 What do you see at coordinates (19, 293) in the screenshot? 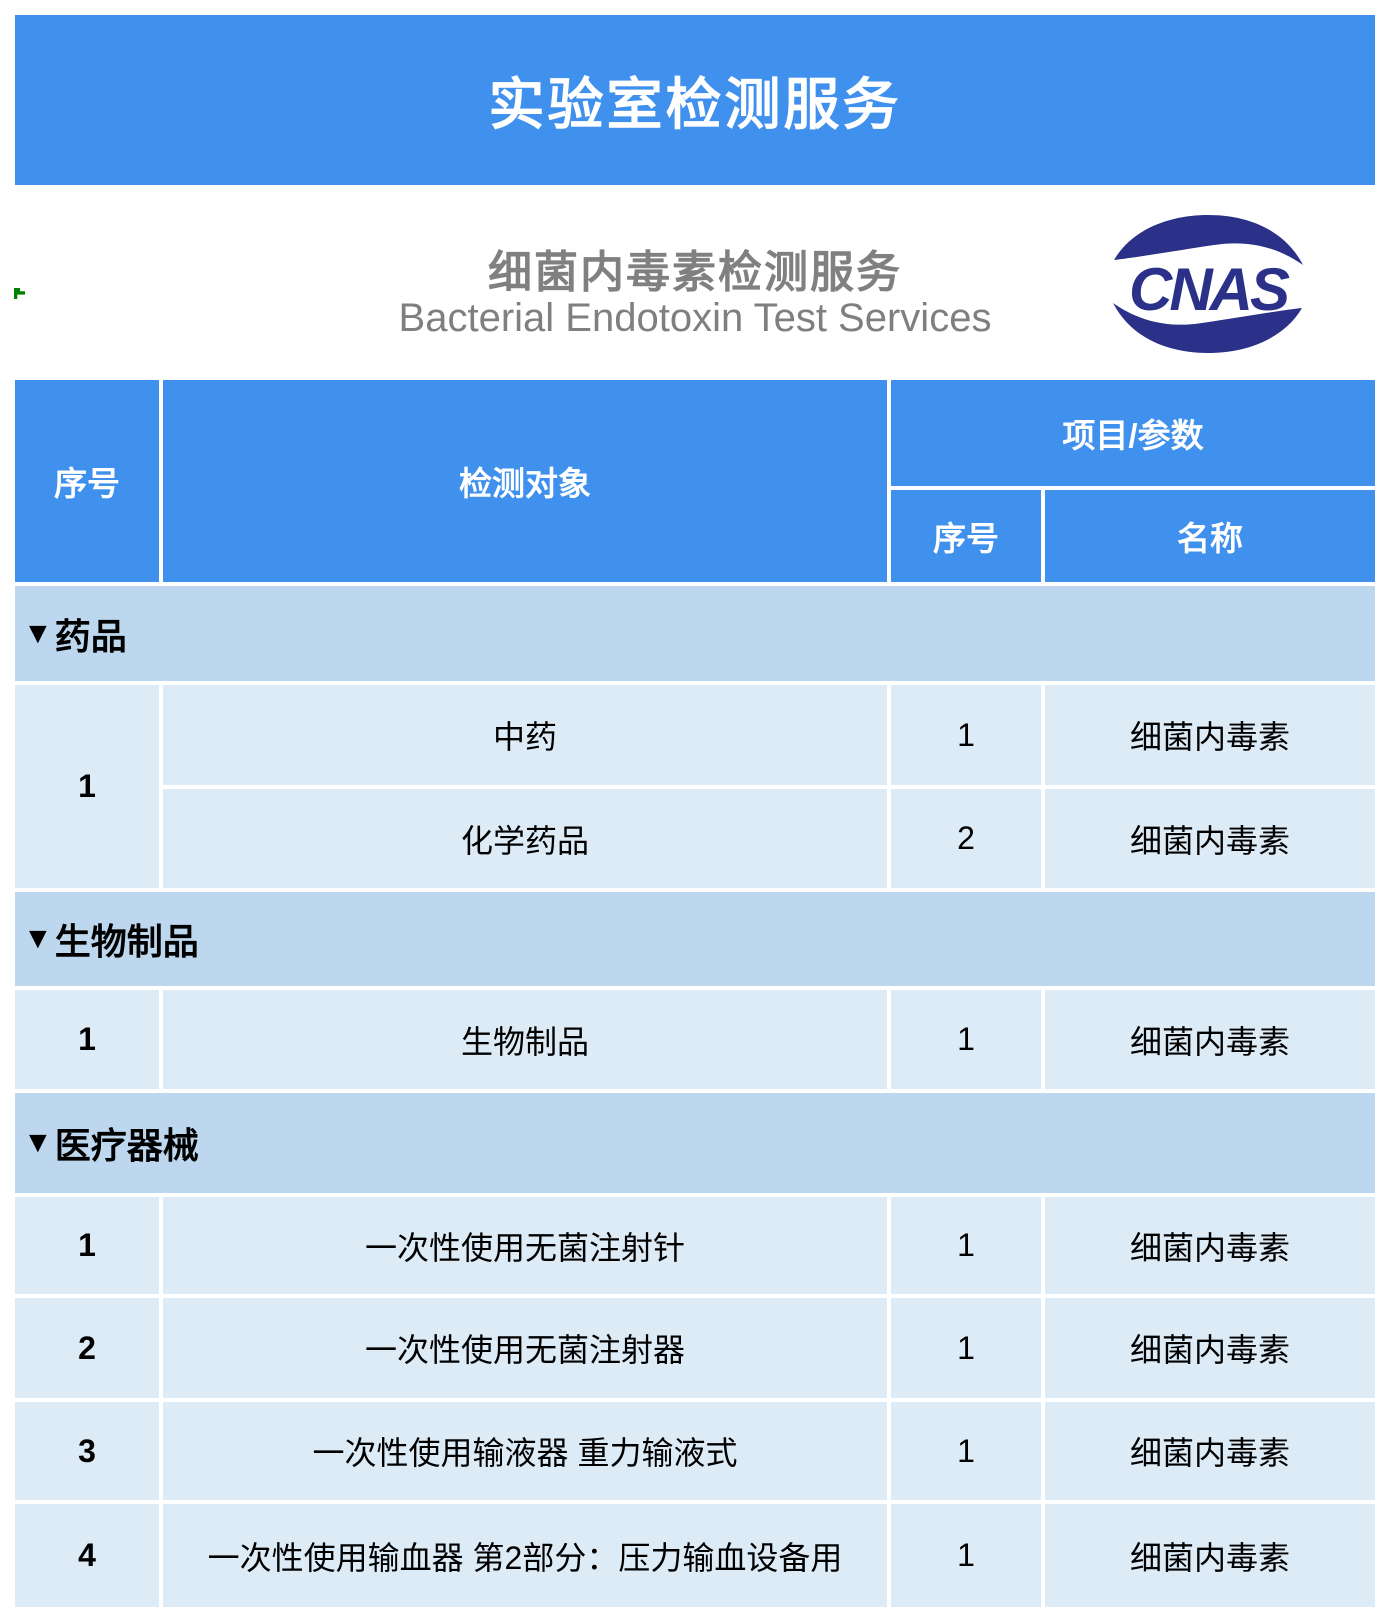
I see `green-flag-icon` at bounding box center [19, 293].